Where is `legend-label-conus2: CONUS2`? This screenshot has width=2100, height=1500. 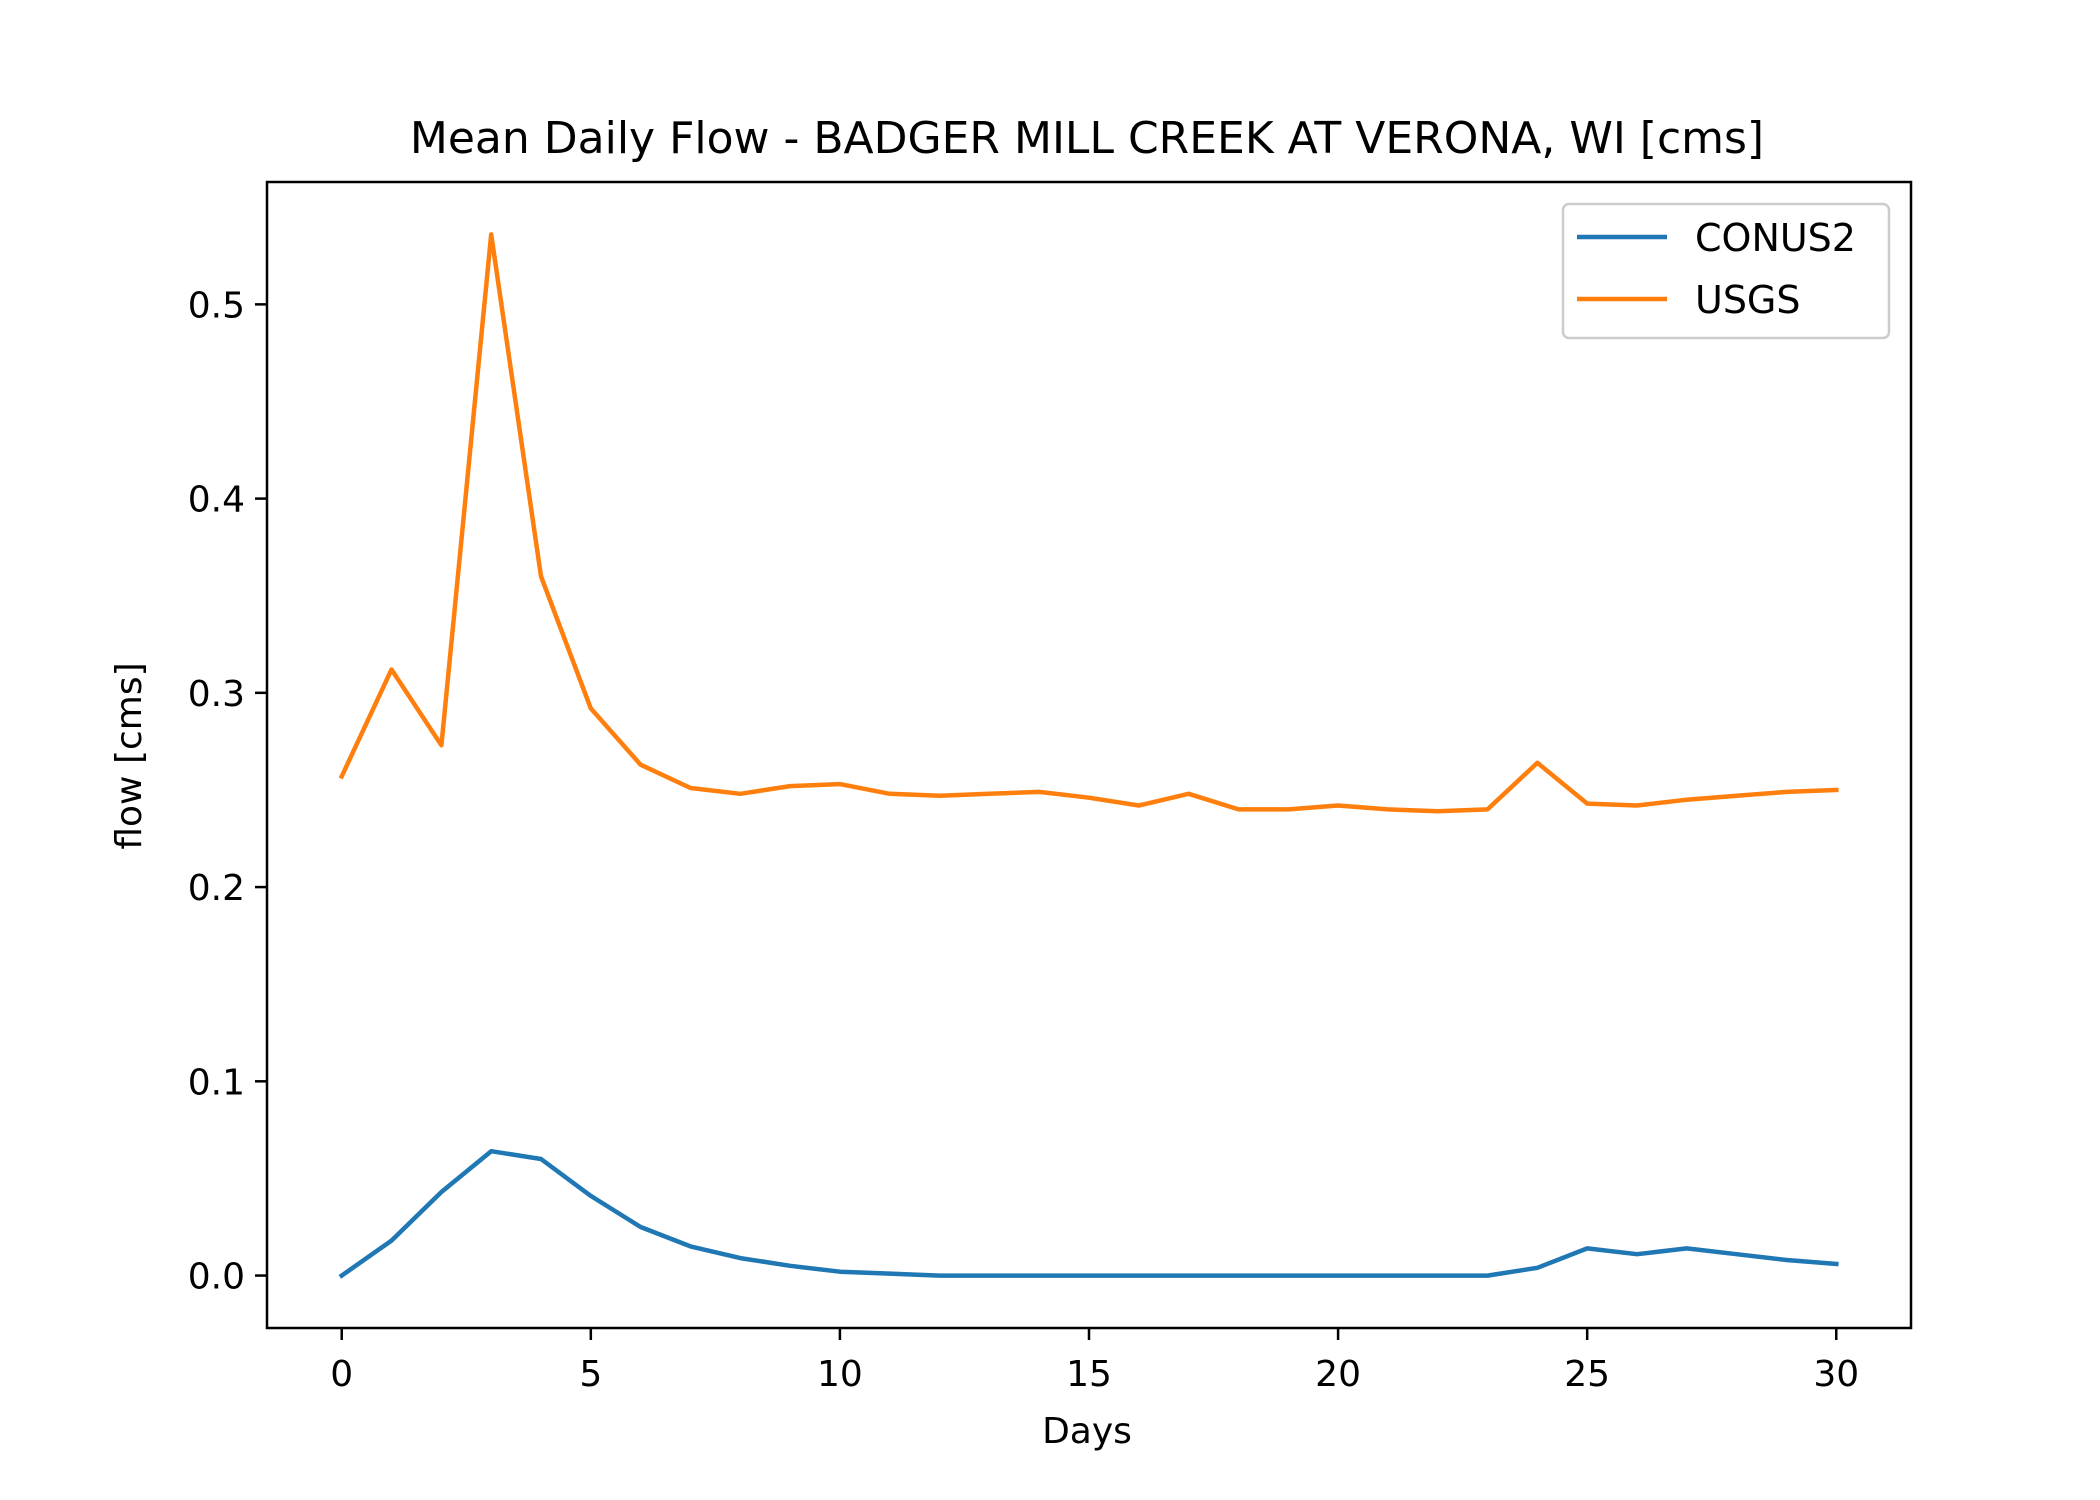 legend-label-conus2: CONUS2 is located at coordinates (1775, 238).